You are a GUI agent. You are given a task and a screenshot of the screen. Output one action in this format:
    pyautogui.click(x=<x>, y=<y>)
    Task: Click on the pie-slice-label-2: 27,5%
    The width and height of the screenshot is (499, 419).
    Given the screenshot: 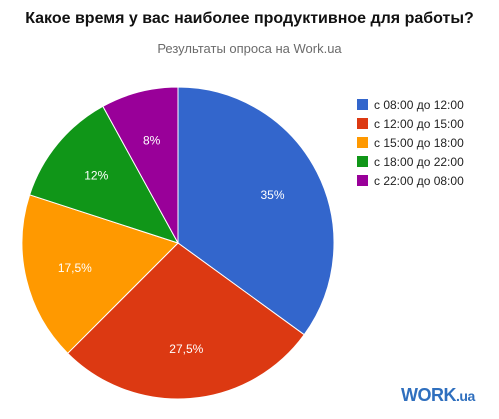 What is the action you would take?
    pyautogui.click(x=186, y=349)
    